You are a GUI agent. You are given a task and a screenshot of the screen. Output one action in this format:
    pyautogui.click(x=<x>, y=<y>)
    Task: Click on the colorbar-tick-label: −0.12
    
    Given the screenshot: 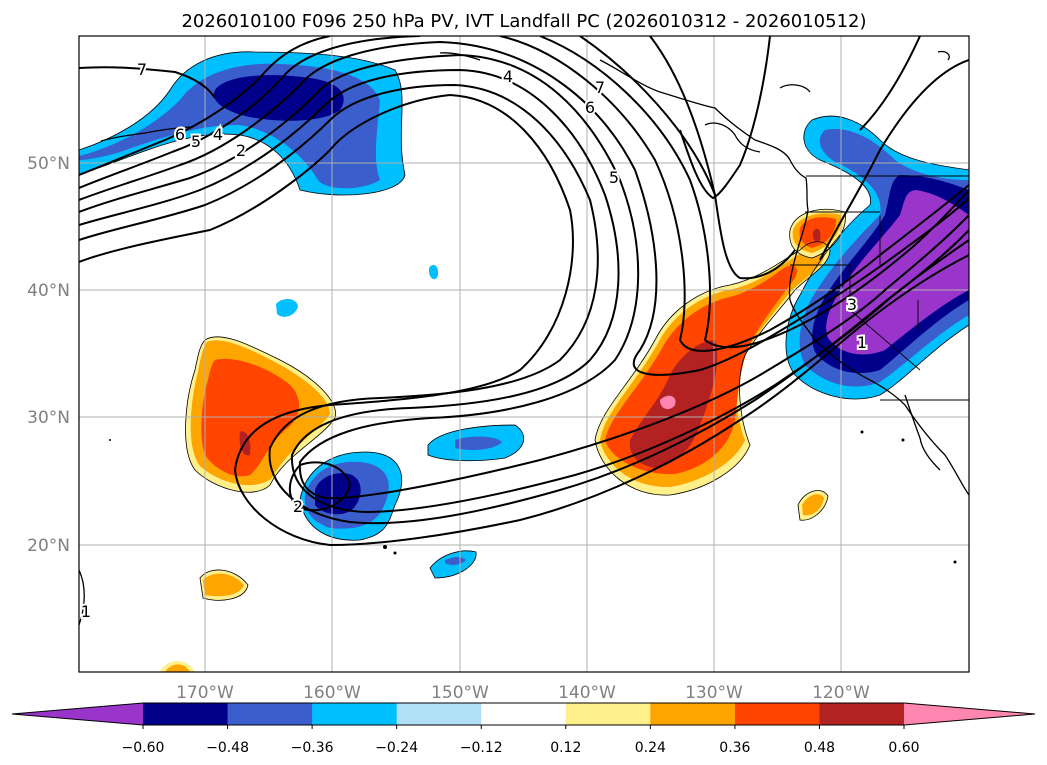 What is the action you would take?
    pyautogui.click(x=481, y=748)
    